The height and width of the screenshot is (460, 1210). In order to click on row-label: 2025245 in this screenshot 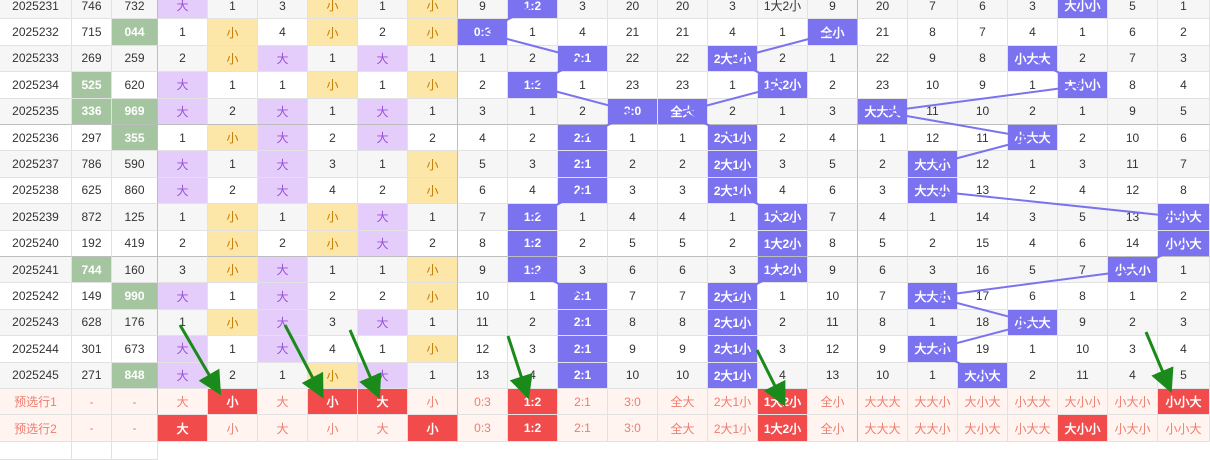, I will do `click(36, 375)`.